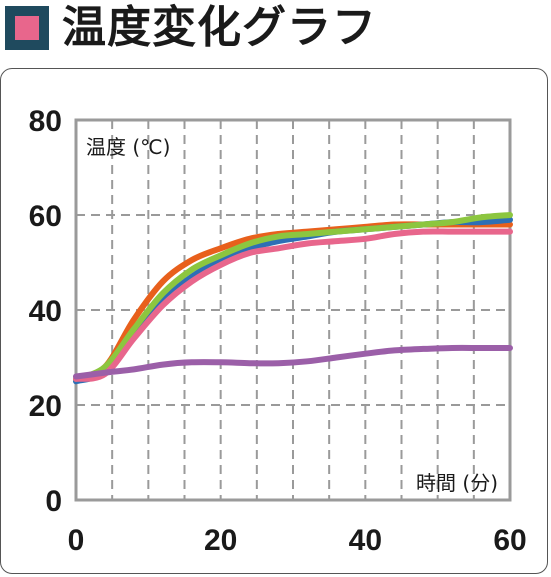 The image size is (551, 577). What do you see at coordinates (76, 540) in the screenshot?
I see `x-tick-label: 0` at bounding box center [76, 540].